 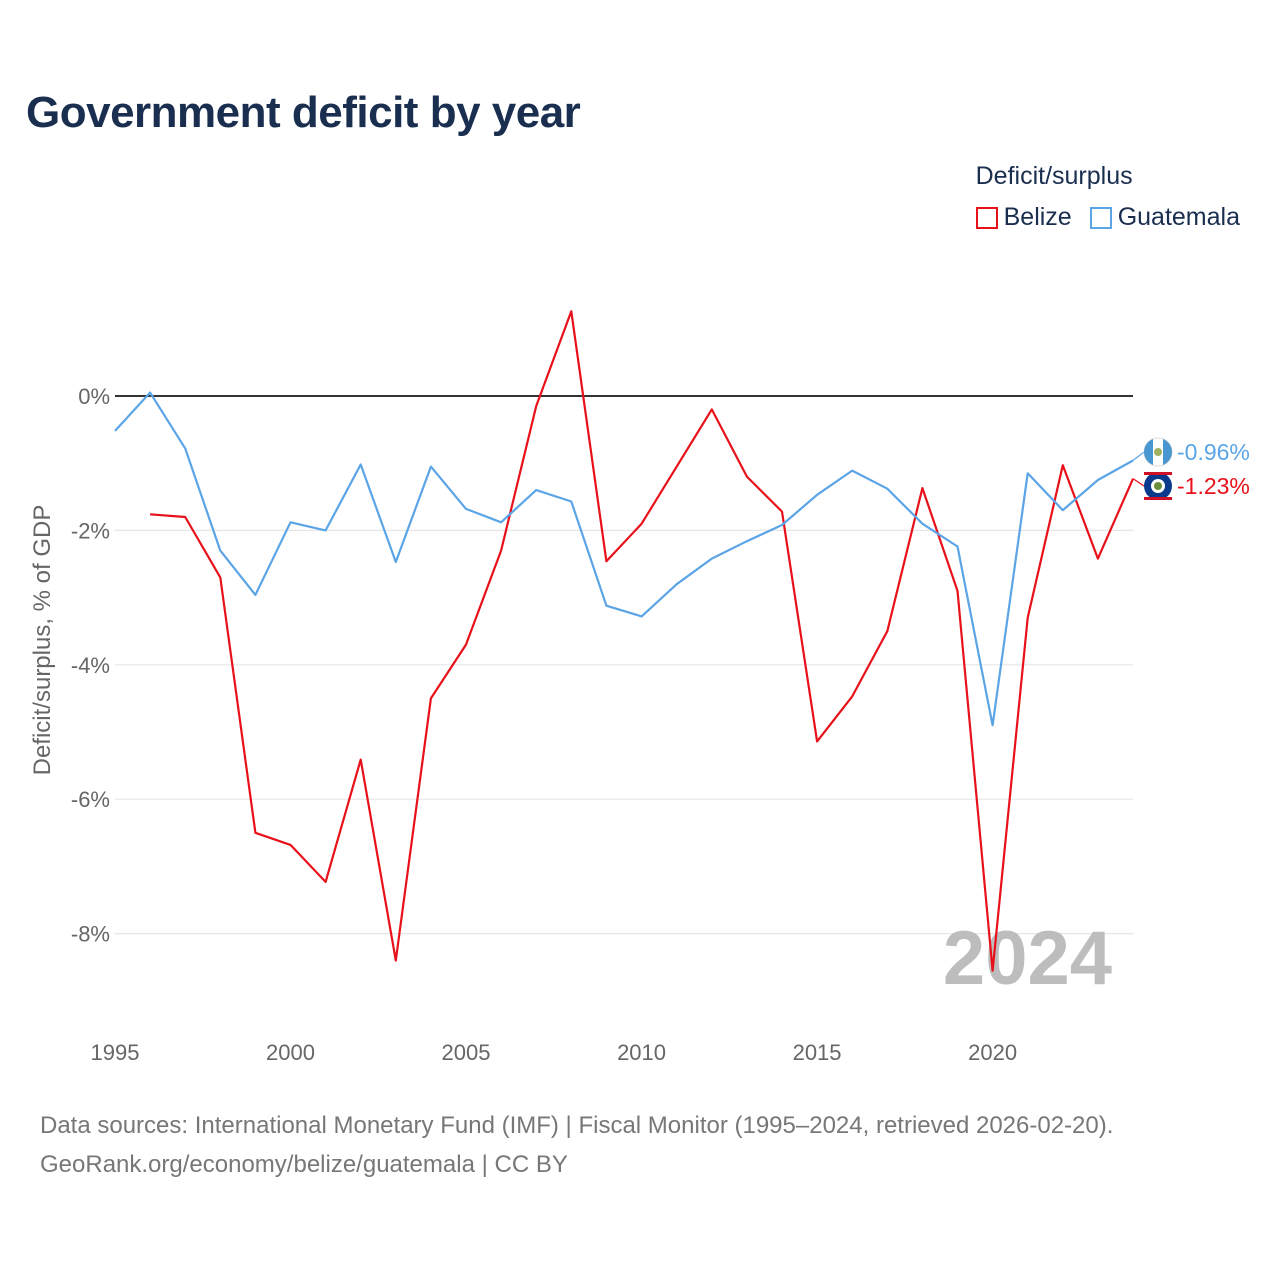 What do you see at coordinates (1213, 452) in the screenshot?
I see `end-value-label-guatemala: -0.96%` at bounding box center [1213, 452].